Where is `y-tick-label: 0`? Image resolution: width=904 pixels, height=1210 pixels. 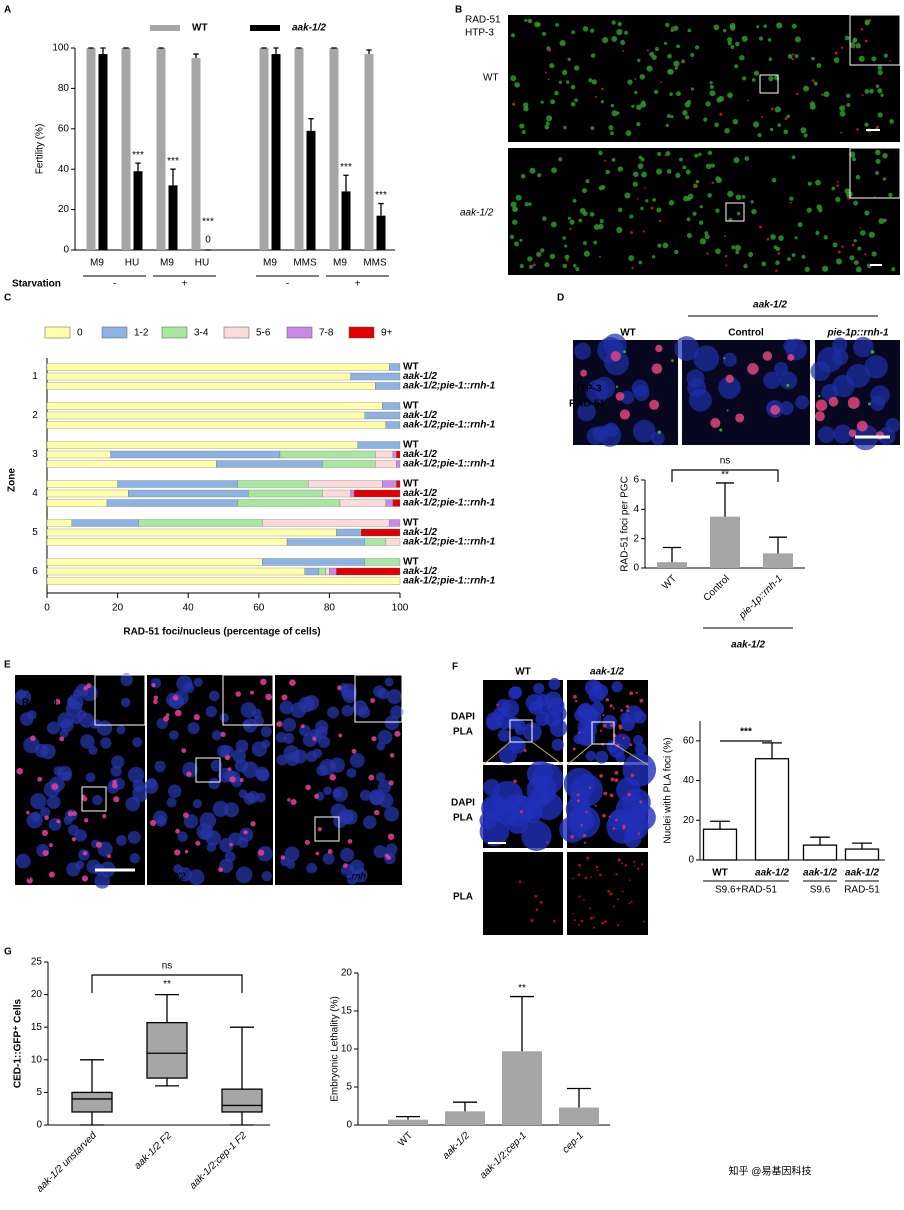
y-tick-label: 0 is located at coordinates (349, 1125).